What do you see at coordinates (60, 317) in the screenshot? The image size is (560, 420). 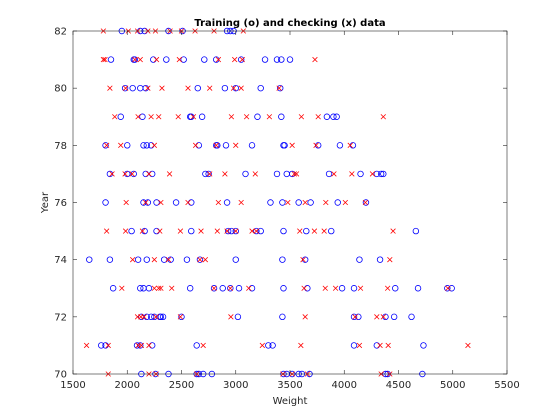 I see `y-tick-label: 72` at bounding box center [60, 317].